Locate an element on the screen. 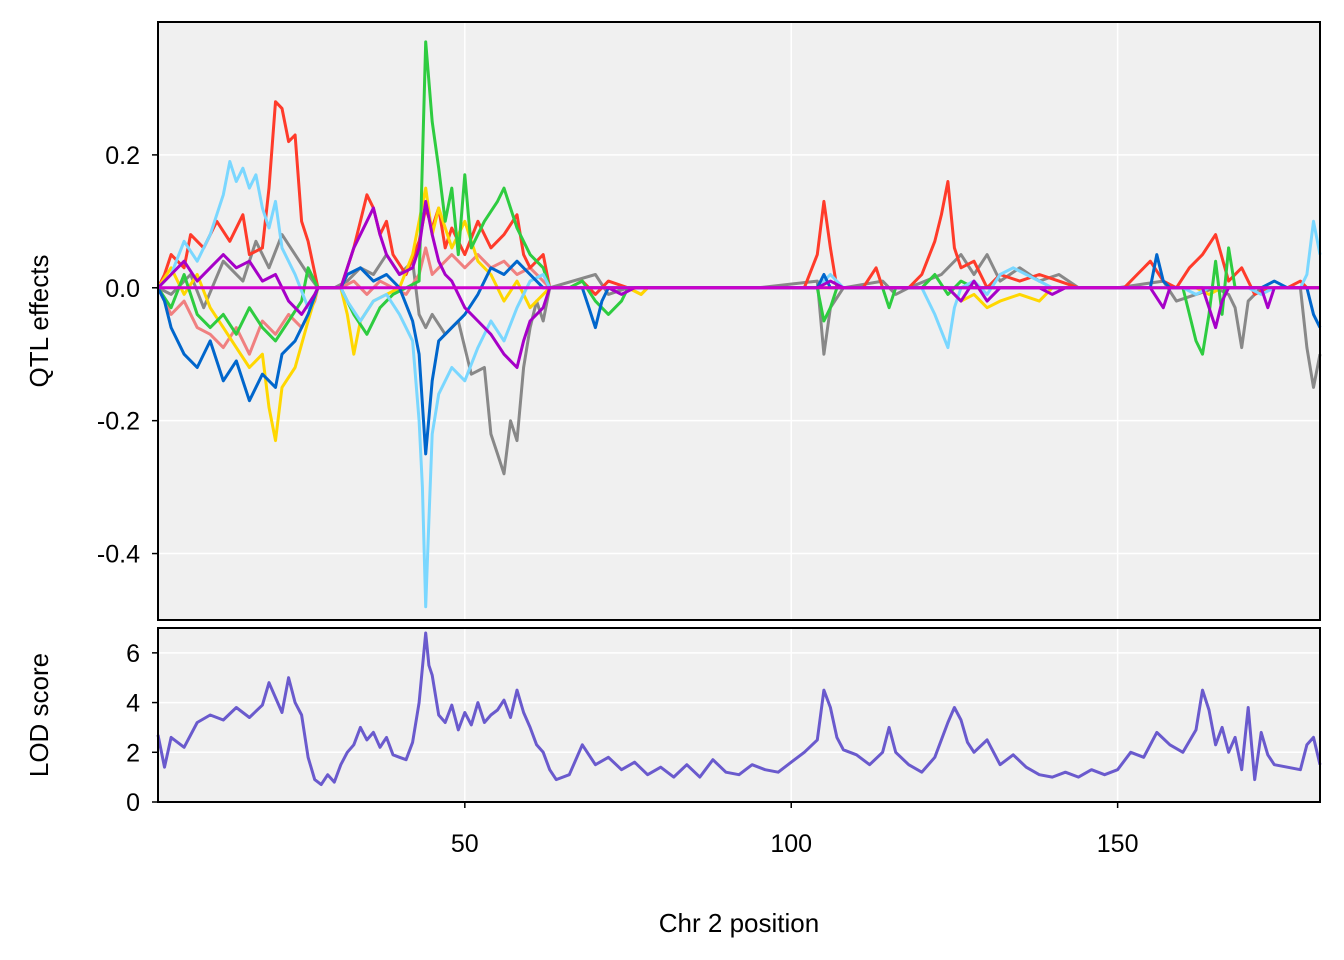 The height and width of the screenshot is (960, 1344). qtl-effects-y-tick-label: 0.2 is located at coordinates (122, 156).